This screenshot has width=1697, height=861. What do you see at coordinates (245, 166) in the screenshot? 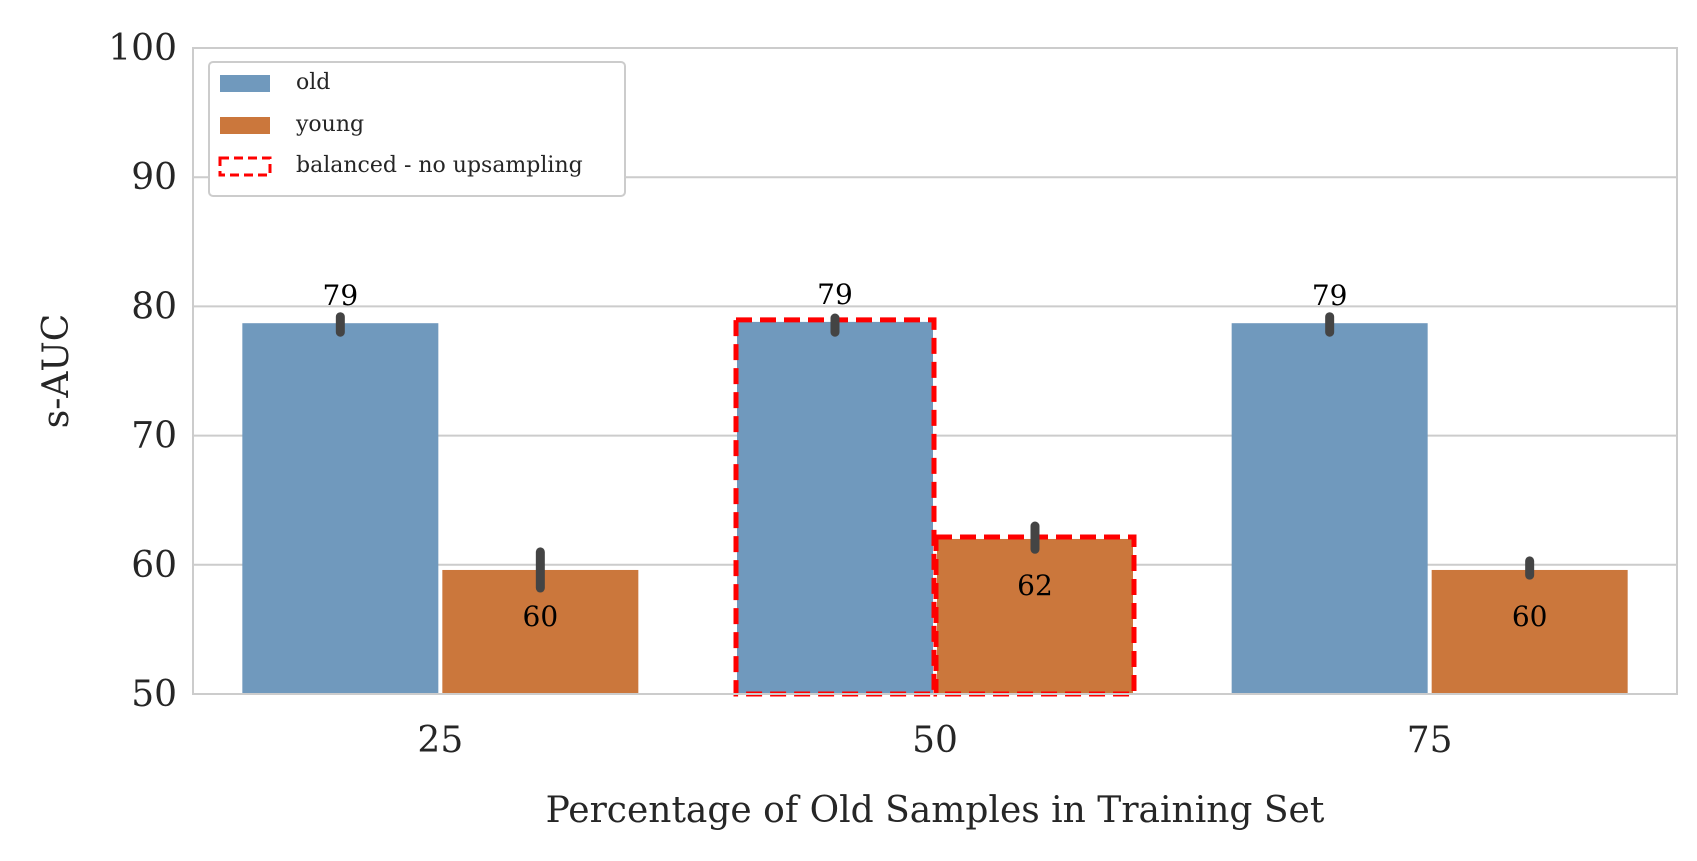
I see `legend-swatch-balanced` at bounding box center [245, 166].